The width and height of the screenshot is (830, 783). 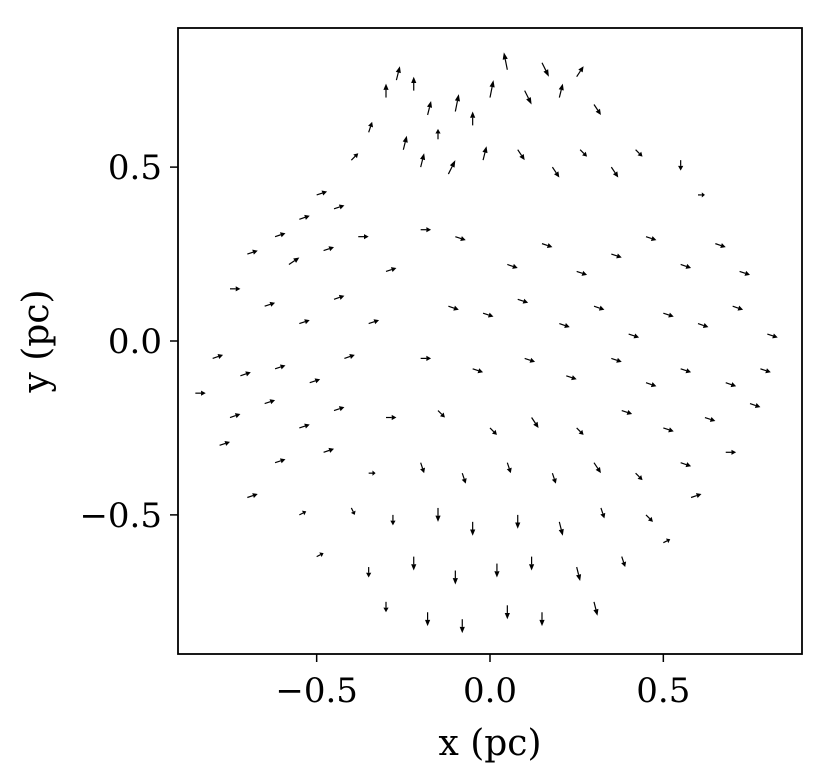 What do you see at coordinates (489, 743) in the screenshot?
I see `x-axis-label: x (pc)` at bounding box center [489, 743].